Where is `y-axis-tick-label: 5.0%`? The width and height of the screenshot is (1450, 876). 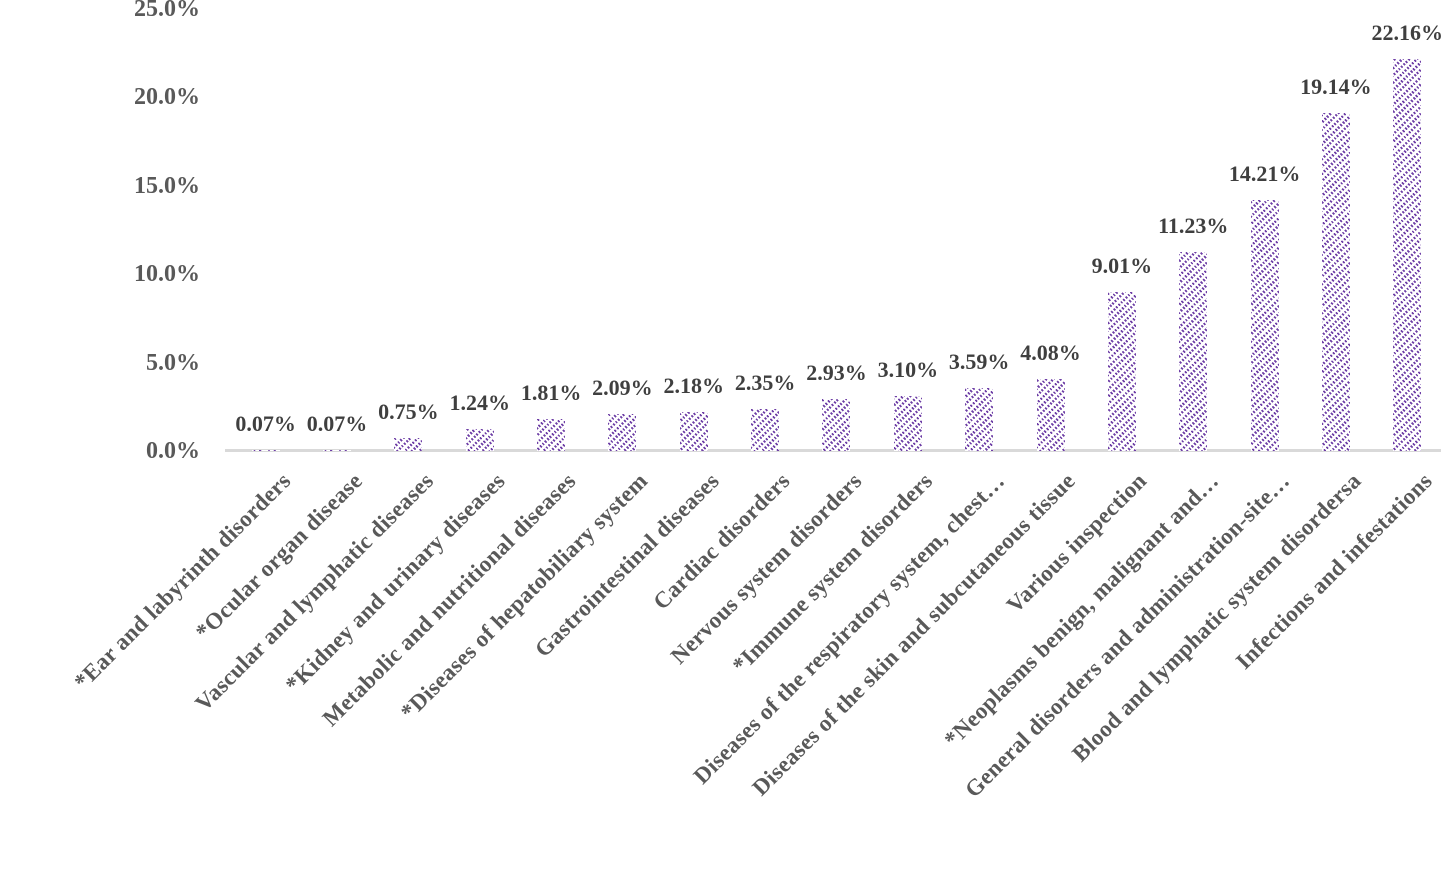
y-axis-tick-label: 5.0% is located at coordinates (173, 362).